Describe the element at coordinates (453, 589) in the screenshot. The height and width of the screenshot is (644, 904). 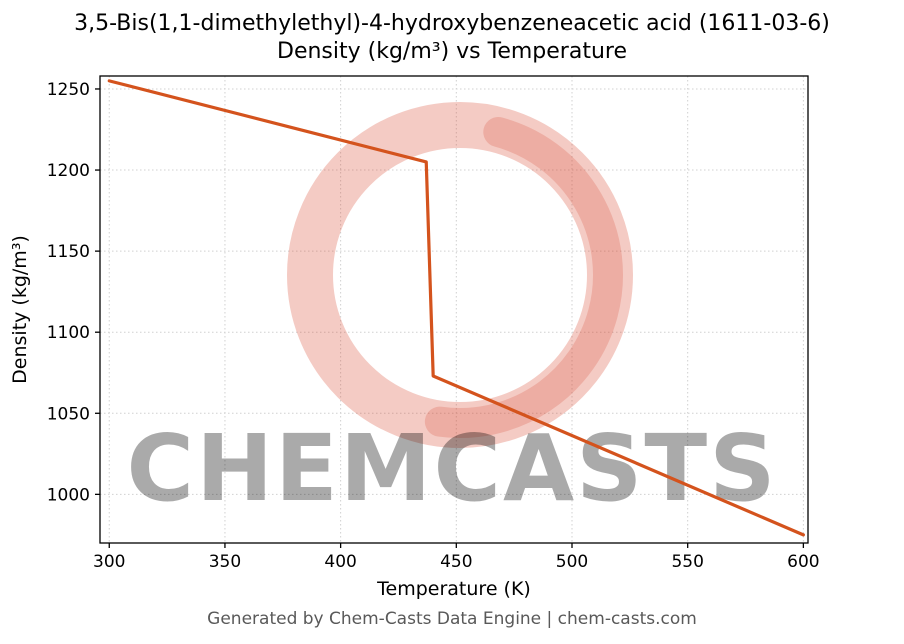
I see `x-axis-label: Temperature (K)` at that location.